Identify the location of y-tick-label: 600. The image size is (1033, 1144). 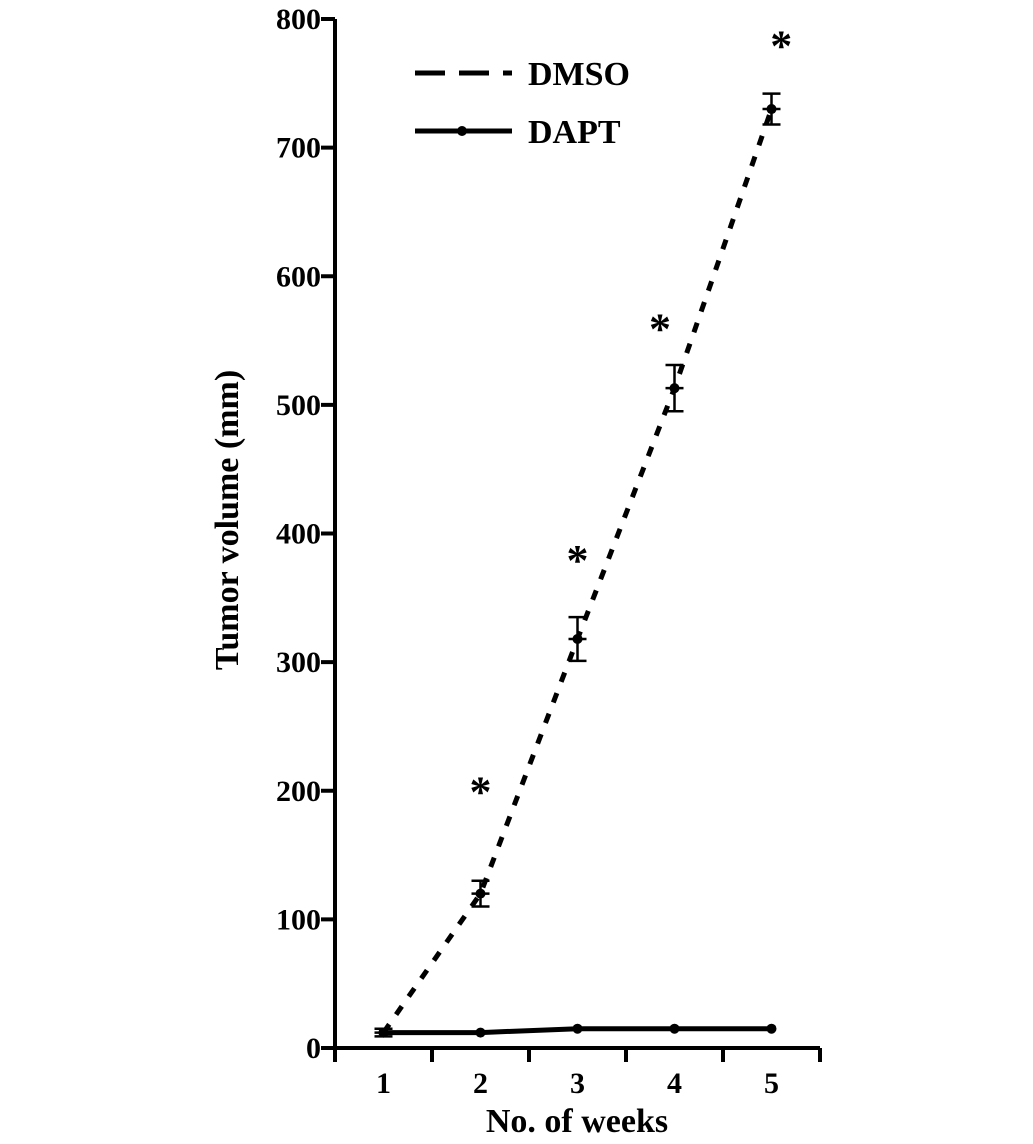
(298, 276).